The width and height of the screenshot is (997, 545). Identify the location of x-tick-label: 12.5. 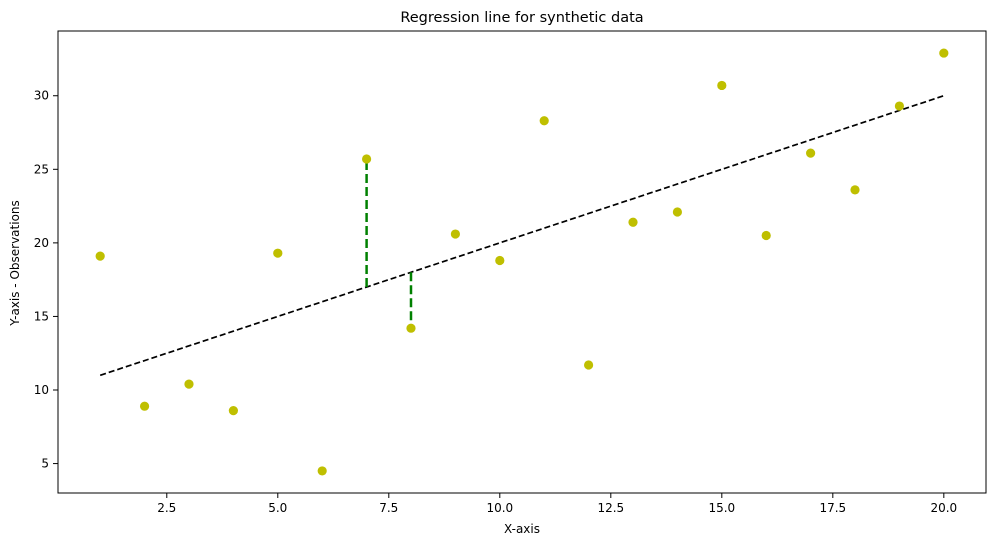
(610, 508).